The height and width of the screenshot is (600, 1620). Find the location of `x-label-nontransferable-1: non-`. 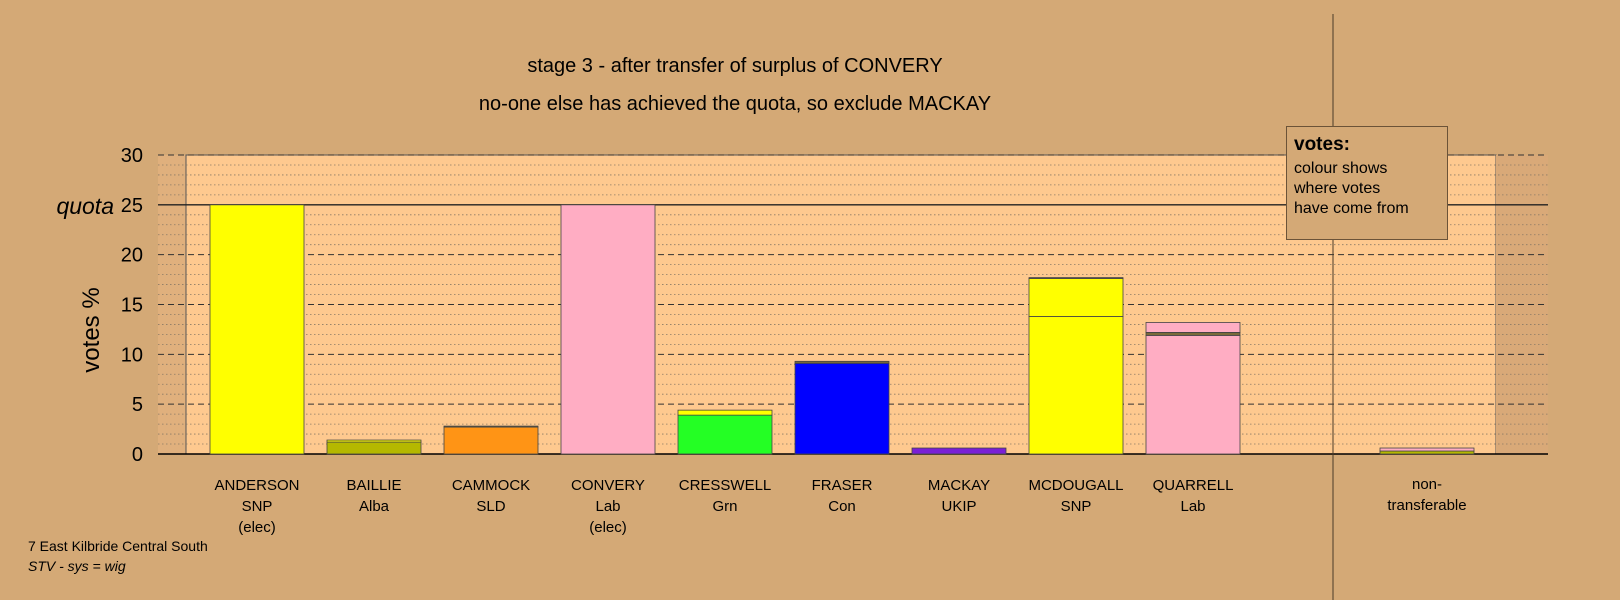

x-label-nontransferable-1: non- is located at coordinates (1427, 484).